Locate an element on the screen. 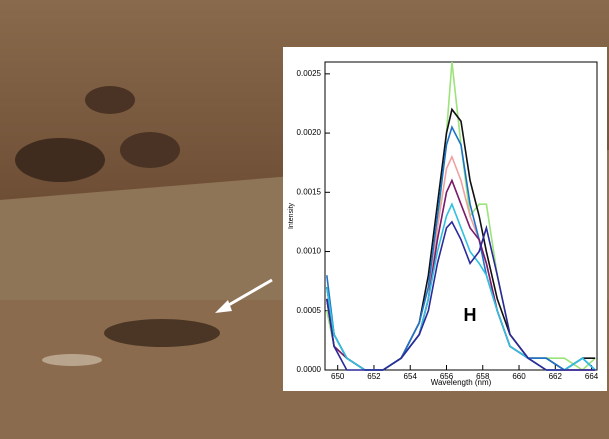  y-tick-label: 0.0010 is located at coordinates (309, 251).